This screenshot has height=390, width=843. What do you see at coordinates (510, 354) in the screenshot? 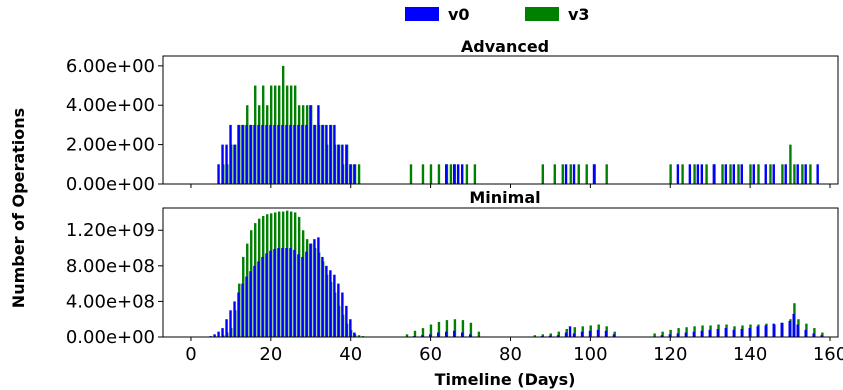
I see `x-tick-label: 80` at bounding box center [510, 354].